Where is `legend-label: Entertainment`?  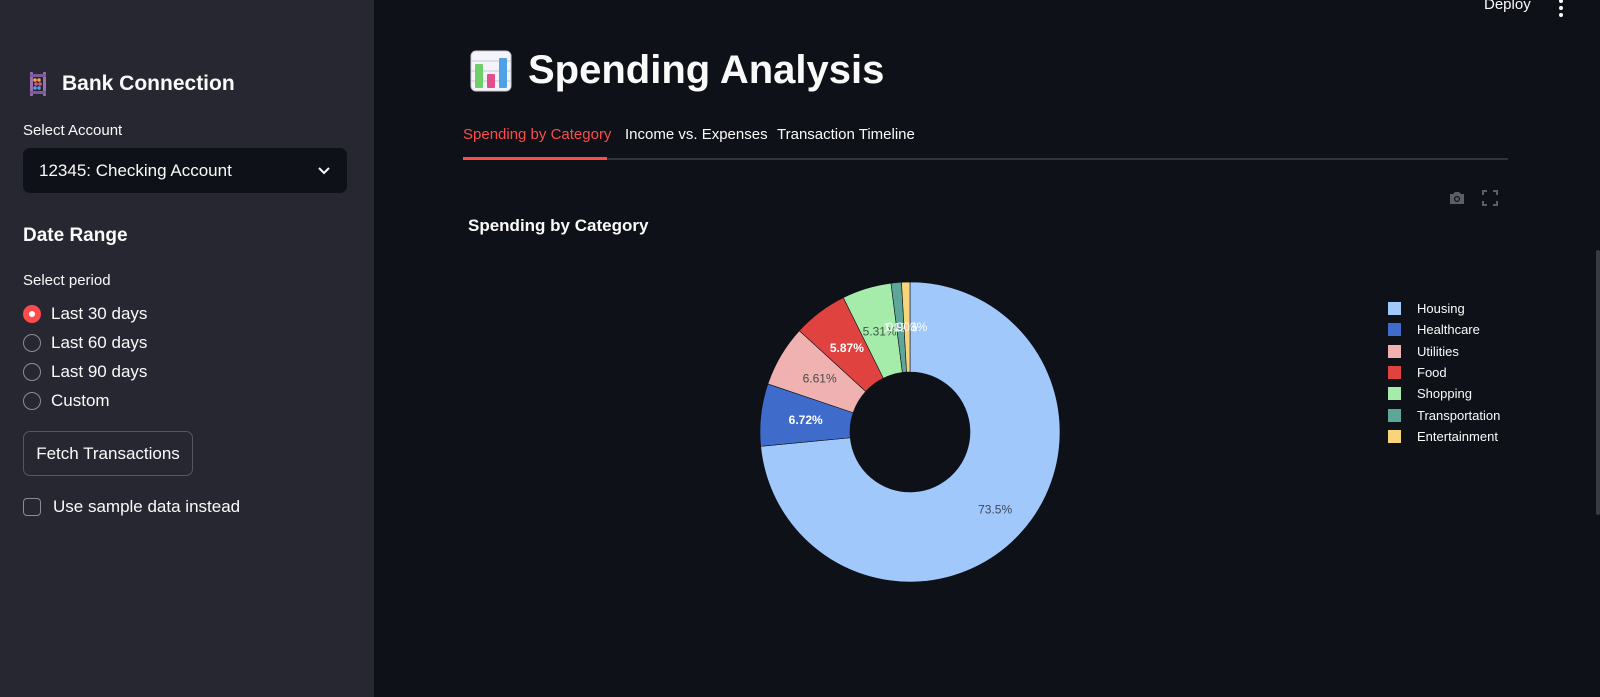
legend-label: Entertainment is located at coordinates (1457, 436).